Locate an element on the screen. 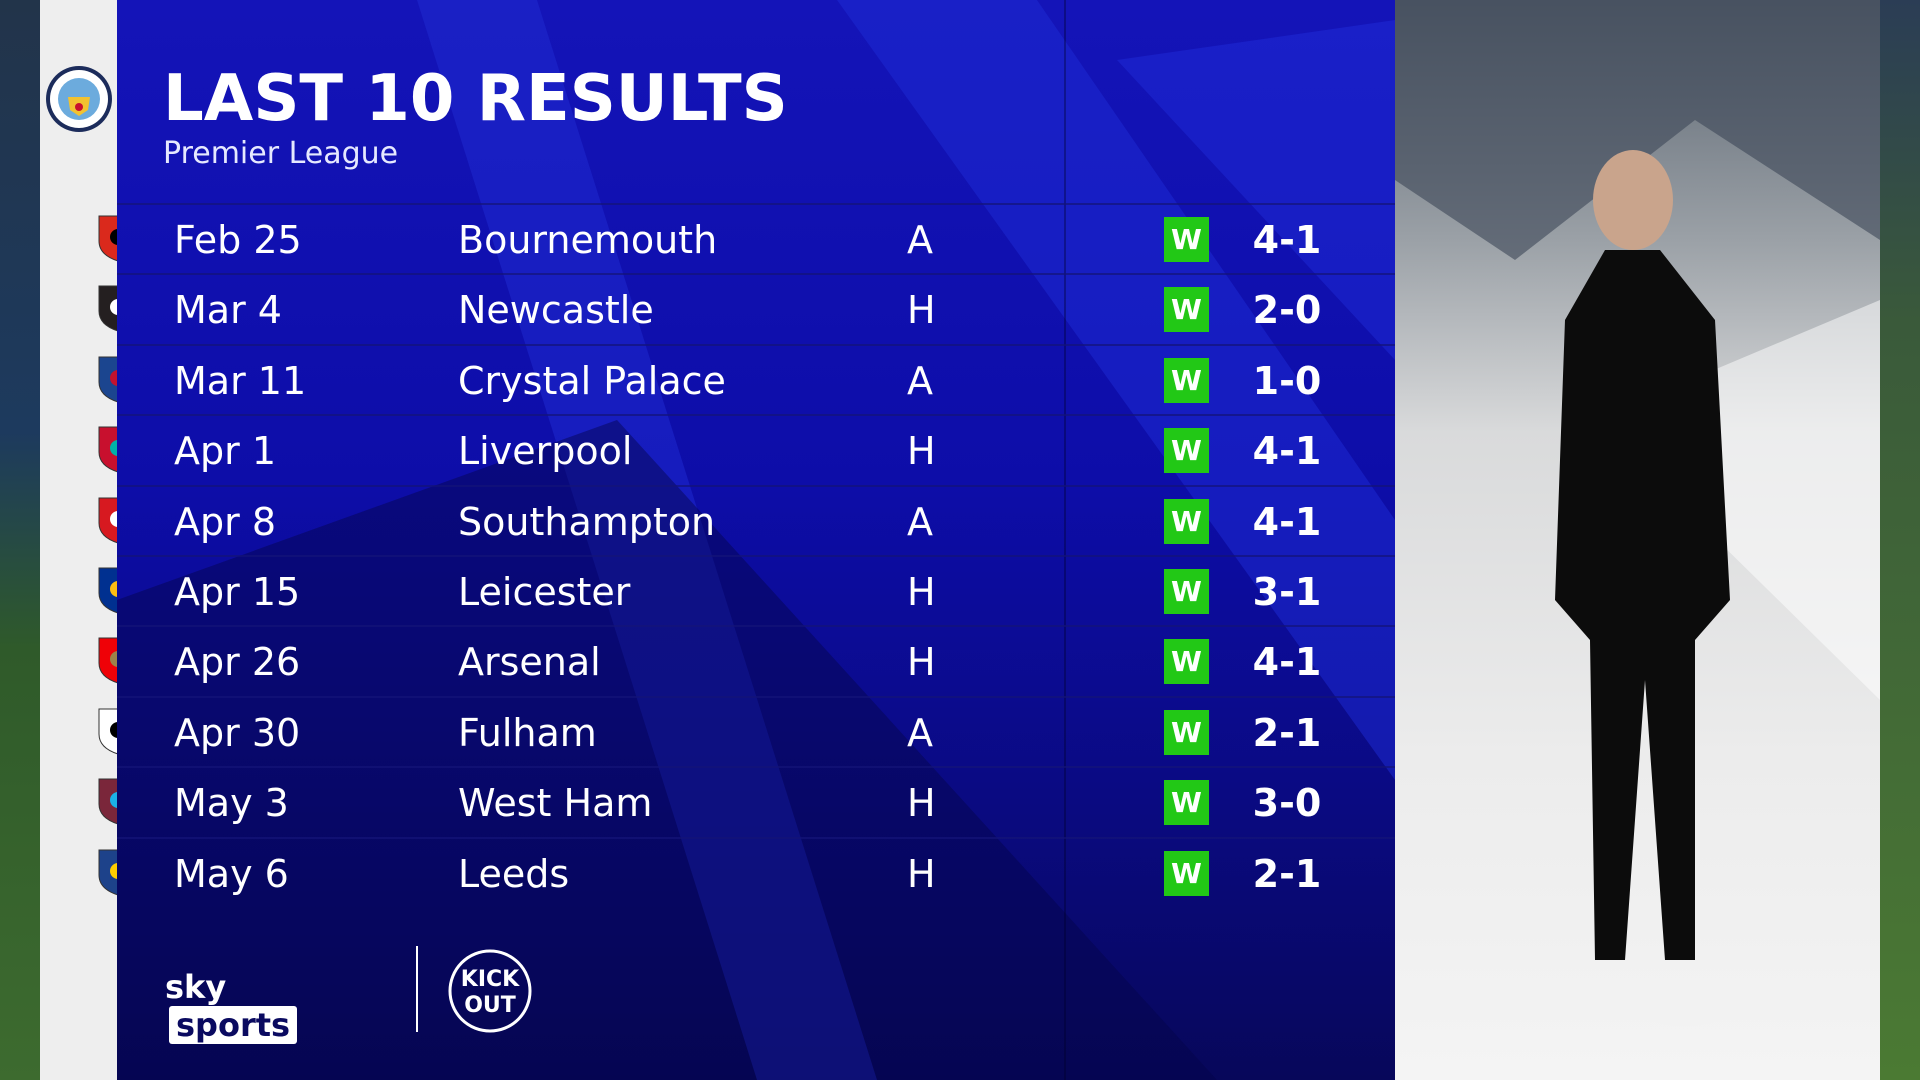 This screenshot has width=1920, height=1080. manchester-city-crest-icon is located at coordinates (79, 99).